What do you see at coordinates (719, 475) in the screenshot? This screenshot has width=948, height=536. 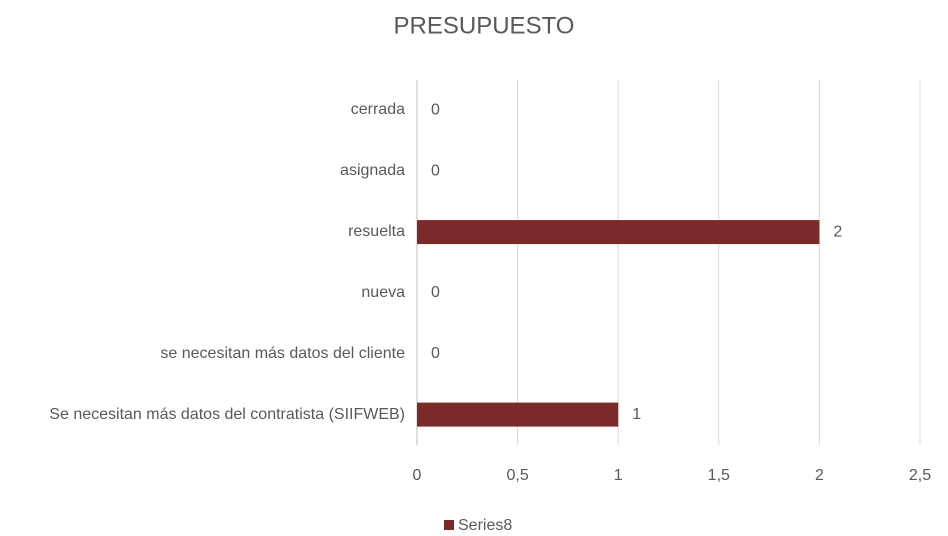 I see `x-tick-label: 1,5` at bounding box center [719, 475].